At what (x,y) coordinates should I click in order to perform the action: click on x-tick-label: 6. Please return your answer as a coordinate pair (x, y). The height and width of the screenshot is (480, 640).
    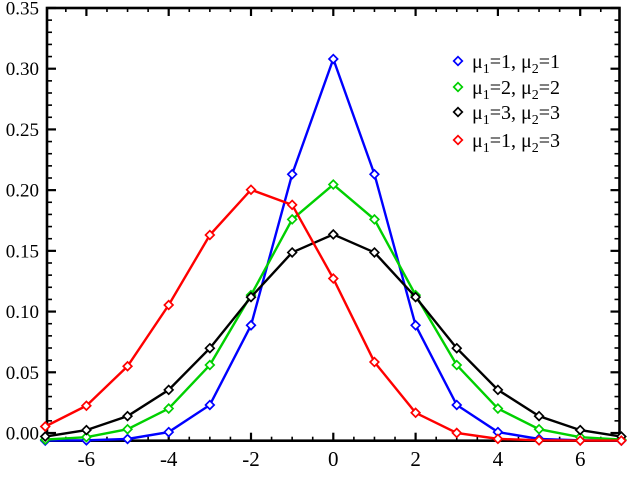
    Looking at the image, I should click on (580, 459).